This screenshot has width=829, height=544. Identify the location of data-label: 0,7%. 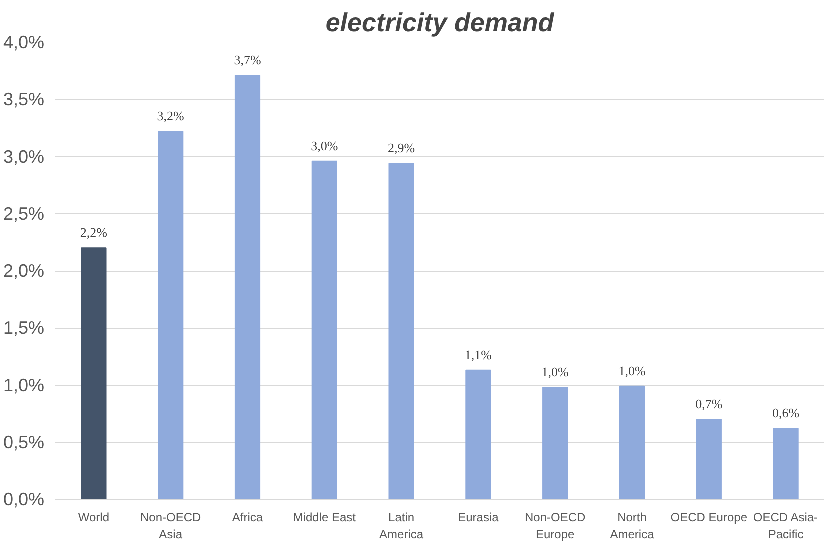
(709, 404).